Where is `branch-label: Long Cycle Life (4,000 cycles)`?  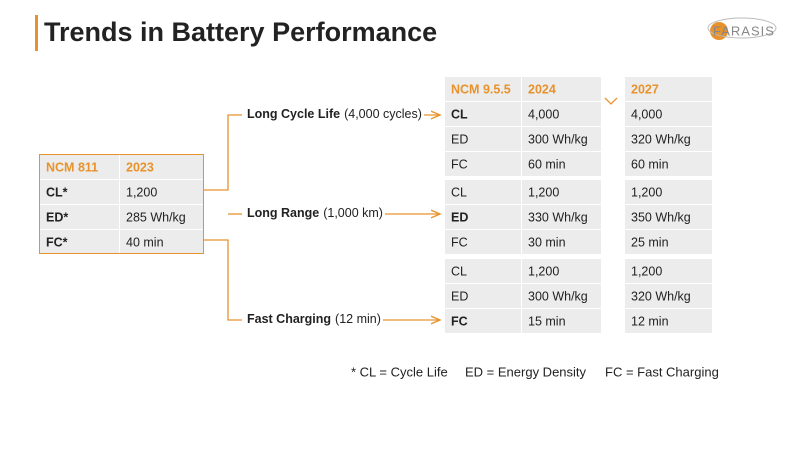
branch-label: Long Cycle Life (4,000 cycles) is located at coordinates (334, 114).